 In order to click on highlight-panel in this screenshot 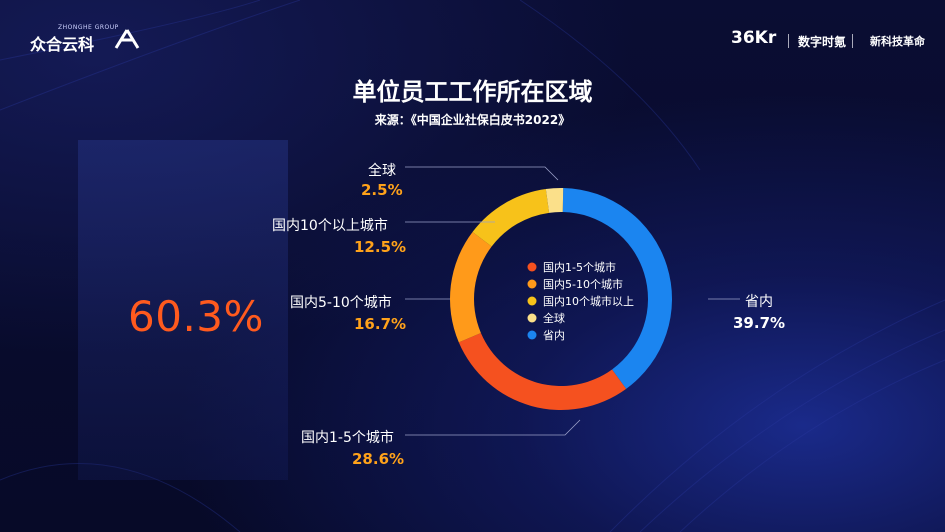, I will do `click(183, 310)`.